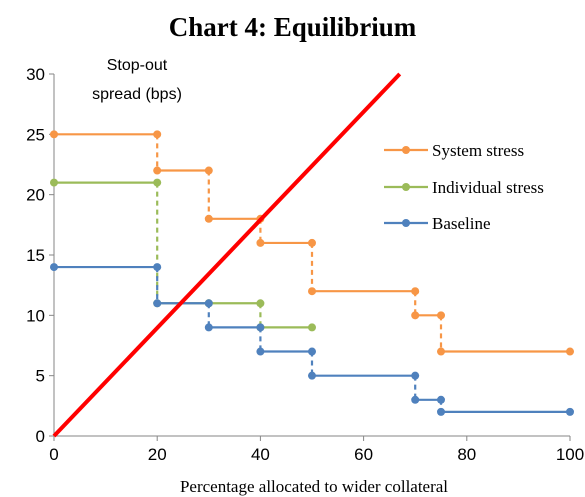 This screenshot has width=585, height=497. I want to click on legend-label-individual-stress: Individual stress, so click(488, 187).